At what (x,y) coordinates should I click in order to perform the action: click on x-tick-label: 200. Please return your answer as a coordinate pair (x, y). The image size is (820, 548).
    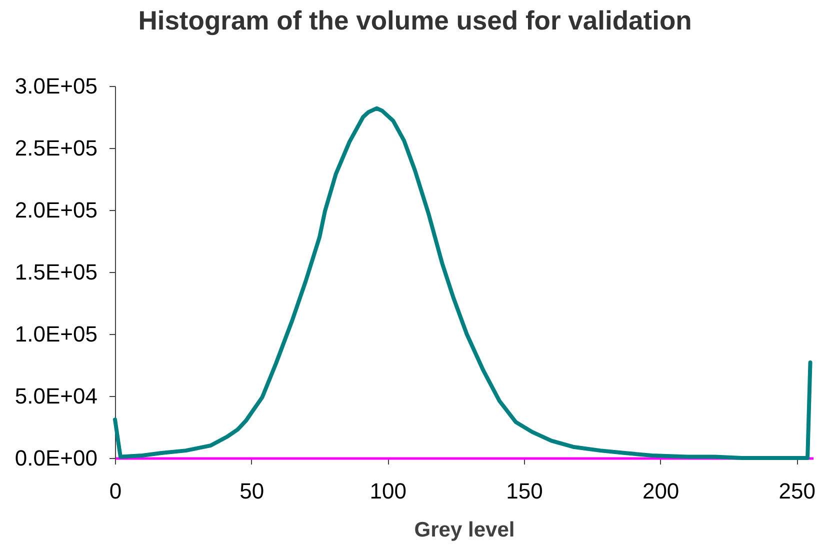
    Looking at the image, I should click on (661, 491).